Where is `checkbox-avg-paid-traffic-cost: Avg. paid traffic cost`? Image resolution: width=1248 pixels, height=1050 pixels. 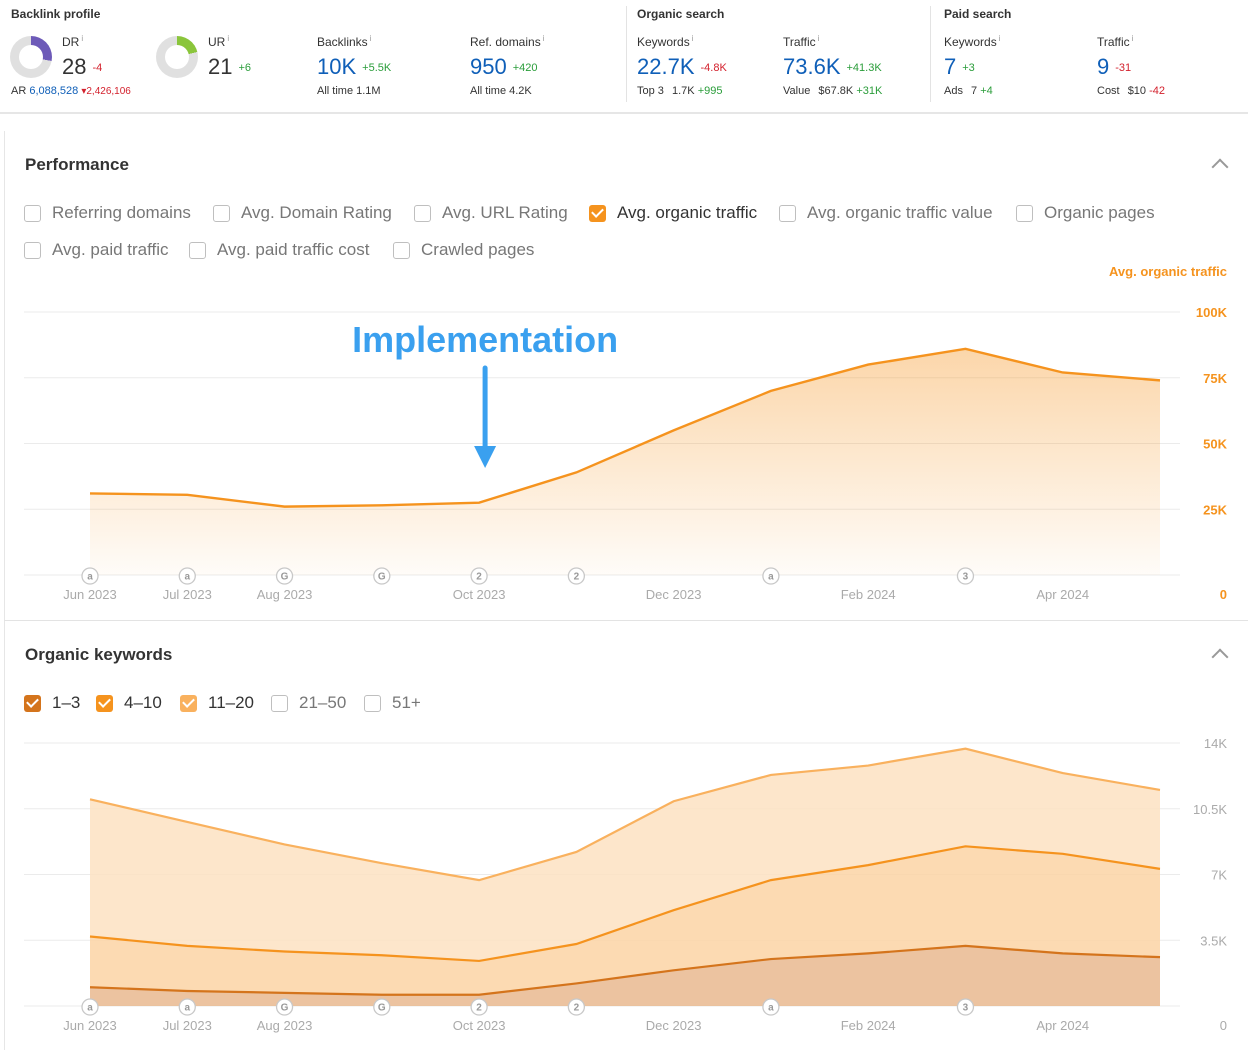 checkbox-avg-paid-traffic-cost: Avg. paid traffic cost is located at coordinates (279, 250).